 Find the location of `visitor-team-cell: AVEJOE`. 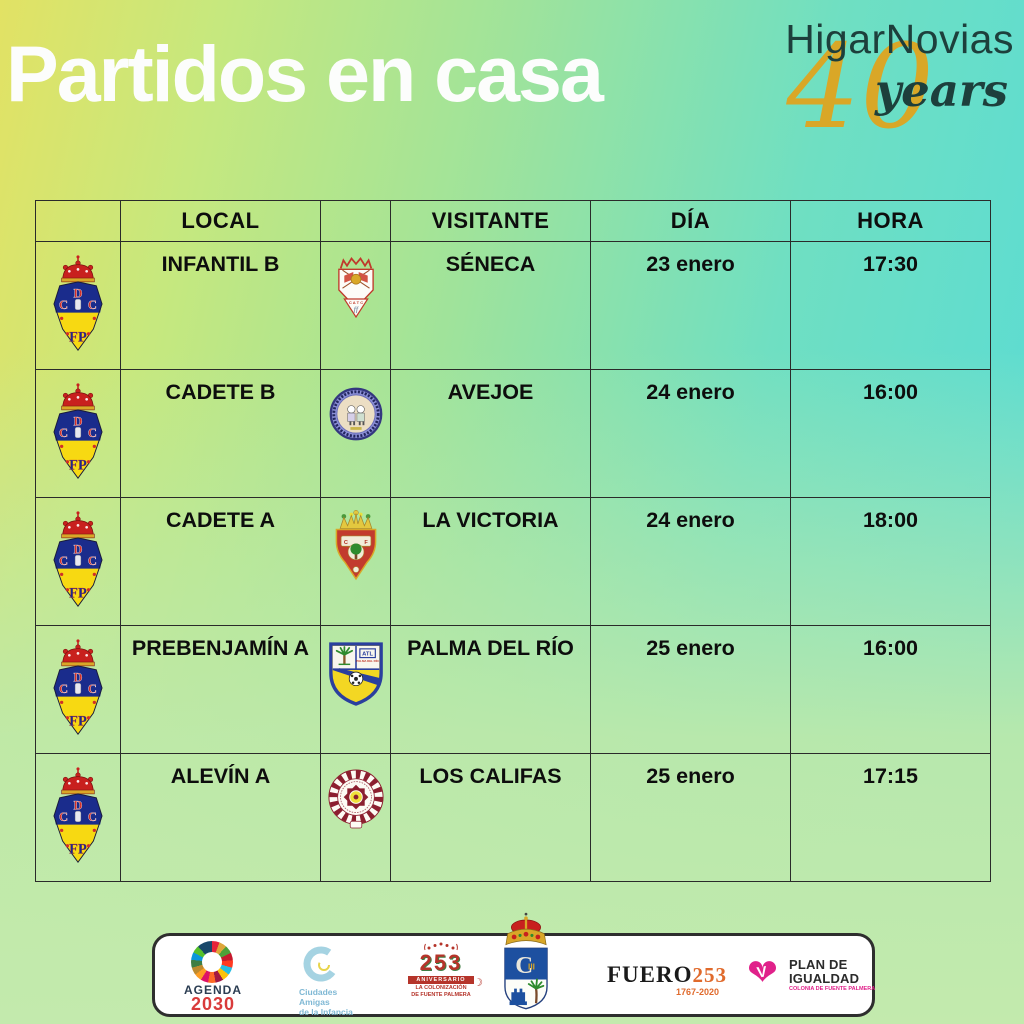

visitor-team-cell: AVEJOE is located at coordinates (490, 433).